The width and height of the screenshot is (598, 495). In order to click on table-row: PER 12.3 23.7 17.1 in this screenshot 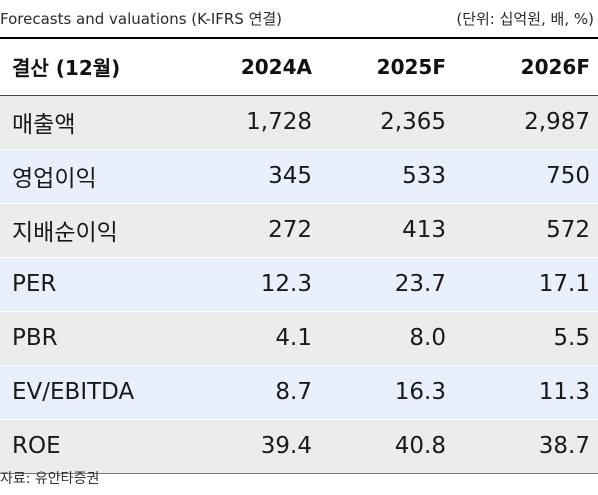, I will do `click(299, 284)`.